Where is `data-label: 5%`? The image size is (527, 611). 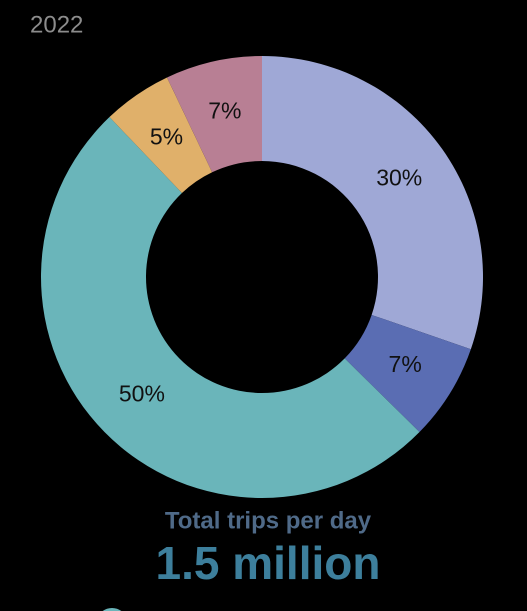
data-label: 5% is located at coordinates (166, 136).